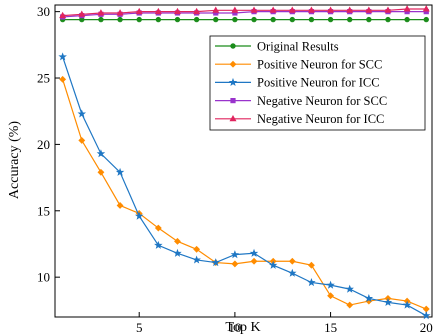 This screenshot has height=334, width=434. I want to click on y-tick-label: 10, so click(43, 277).